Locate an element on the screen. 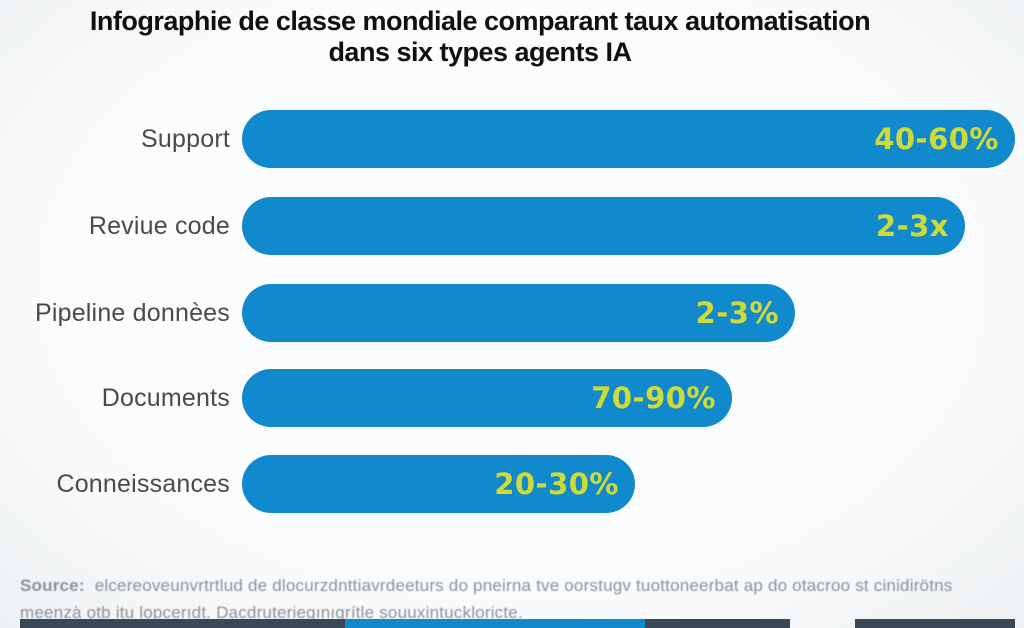 The width and height of the screenshot is (1024, 628). bar-label-code-review: Reviue code is located at coordinates (159, 225).